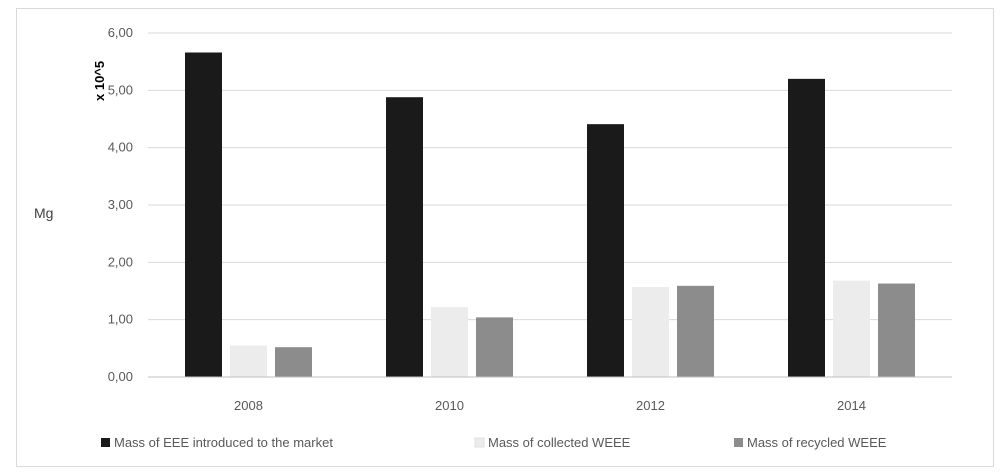  I want to click on x-category-label: 2010, so click(449, 405).